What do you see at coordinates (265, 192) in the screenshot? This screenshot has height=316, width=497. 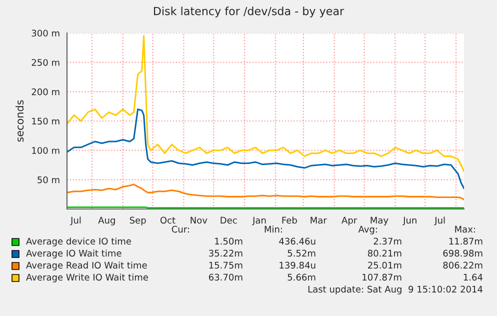 I see `line-series` at bounding box center [265, 192].